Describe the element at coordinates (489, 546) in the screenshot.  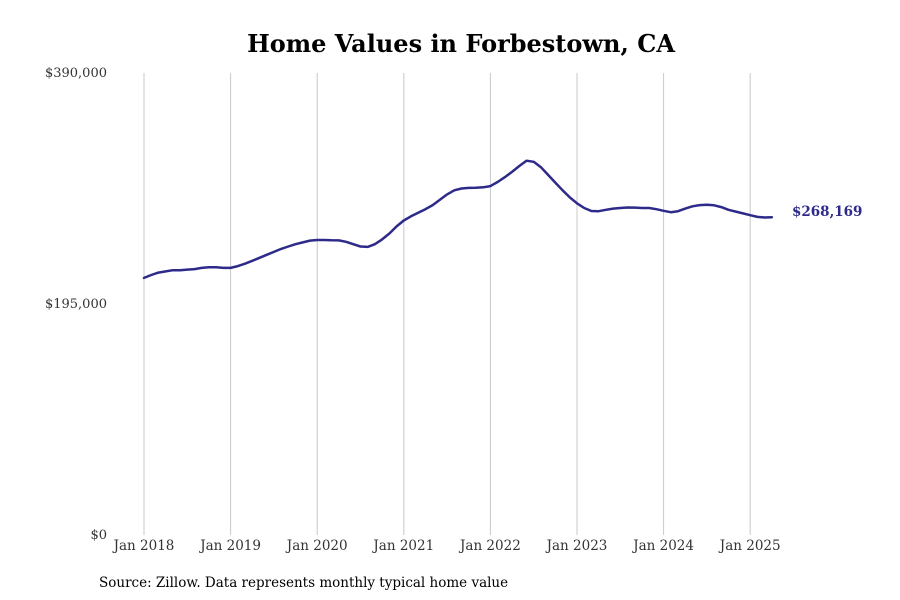
I see `x-tick-label: Jan 2022` at that location.